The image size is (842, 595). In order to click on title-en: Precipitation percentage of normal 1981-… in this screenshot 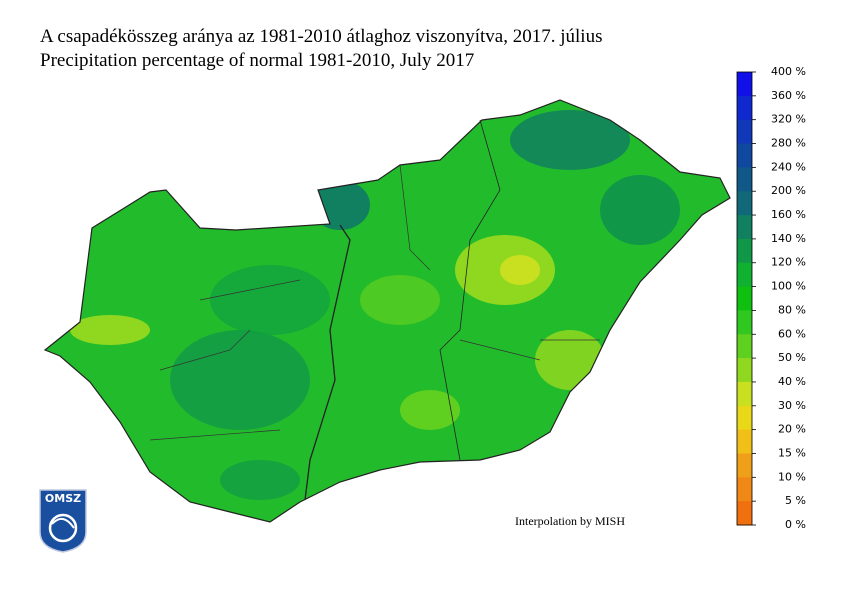, I will do `click(257, 60)`.